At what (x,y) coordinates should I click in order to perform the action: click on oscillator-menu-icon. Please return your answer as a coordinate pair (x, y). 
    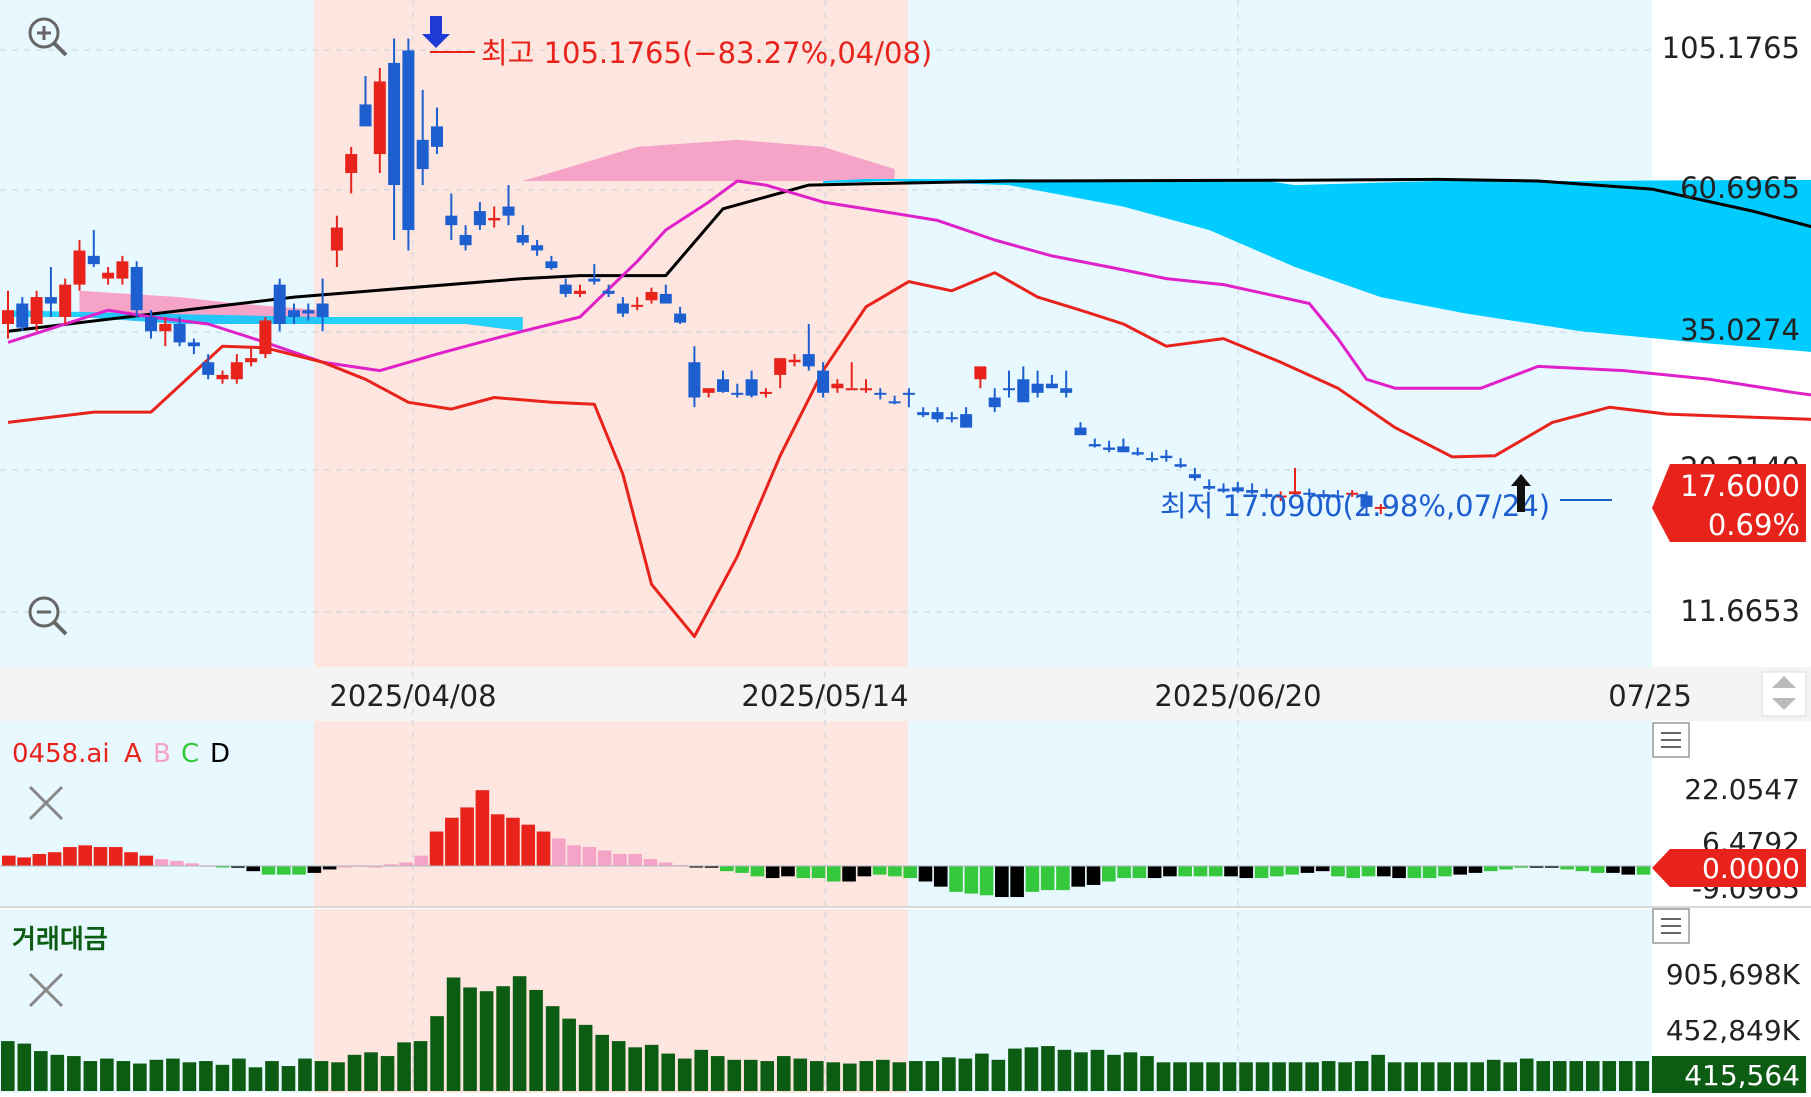
    Looking at the image, I should click on (1671, 740).